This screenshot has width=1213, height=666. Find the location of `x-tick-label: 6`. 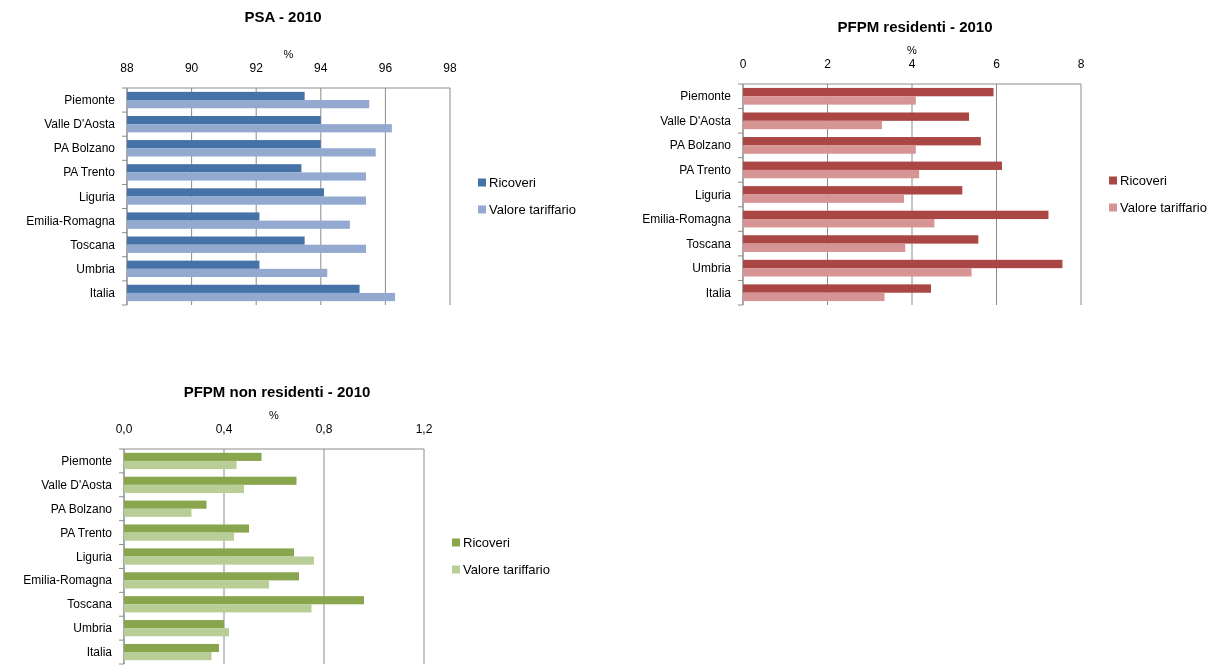

x-tick-label: 6 is located at coordinates (997, 64).